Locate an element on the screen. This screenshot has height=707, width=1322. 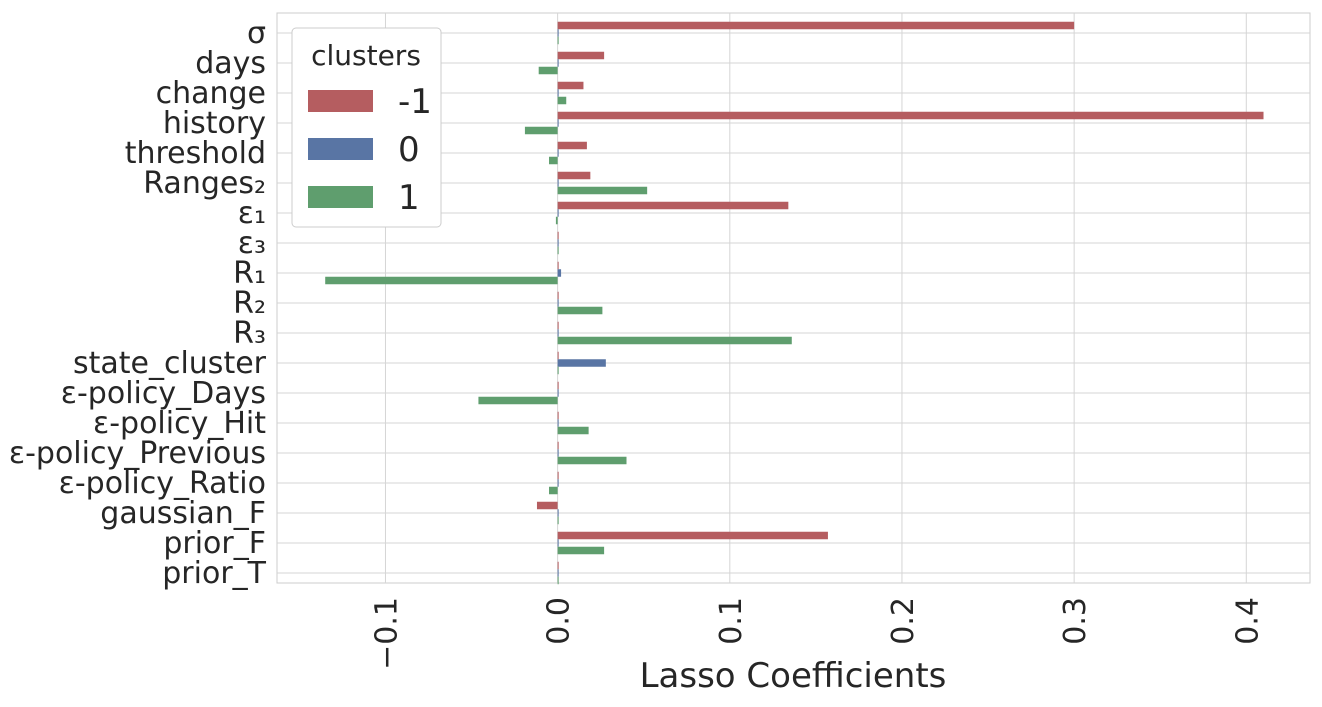
y-tick-label: ε-policy_Days is located at coordinates (163, 393).